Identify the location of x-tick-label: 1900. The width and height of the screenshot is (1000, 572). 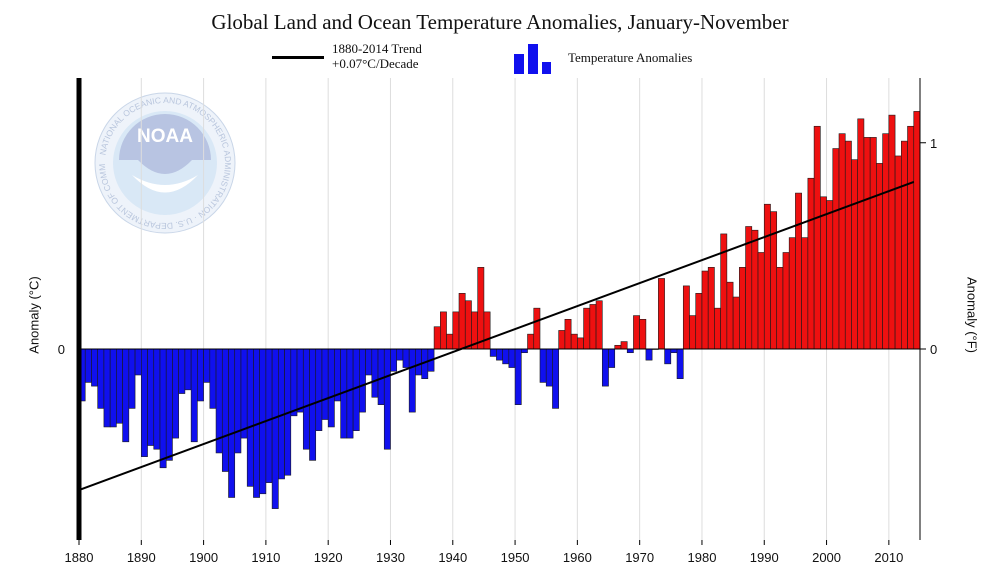
(203, 557).